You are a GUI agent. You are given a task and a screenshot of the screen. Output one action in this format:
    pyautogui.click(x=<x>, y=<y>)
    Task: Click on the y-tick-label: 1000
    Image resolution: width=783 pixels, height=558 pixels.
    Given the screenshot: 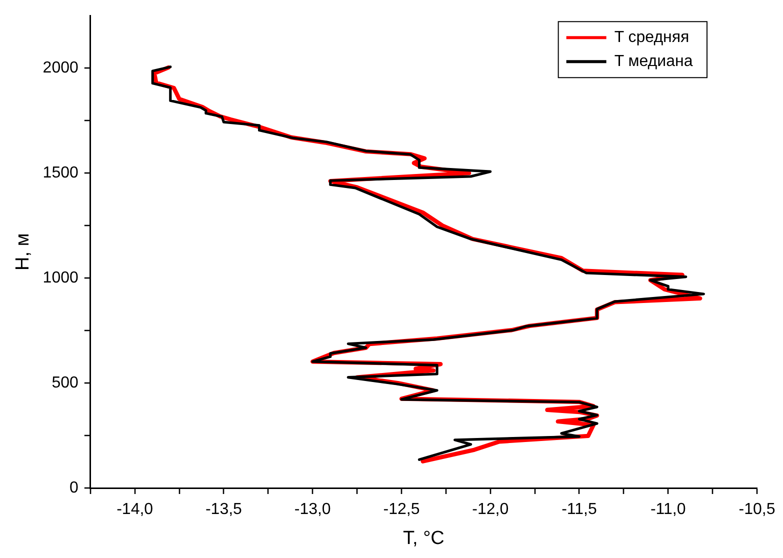 What is the action you would take?
    pyautogui.click(x=60, y=277)
    